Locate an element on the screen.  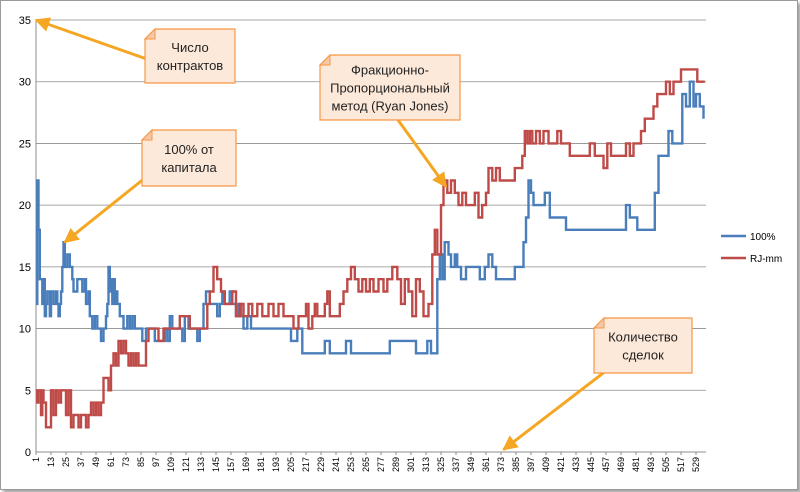
x-tick-label: 205 is located at coordinates (291, 464).